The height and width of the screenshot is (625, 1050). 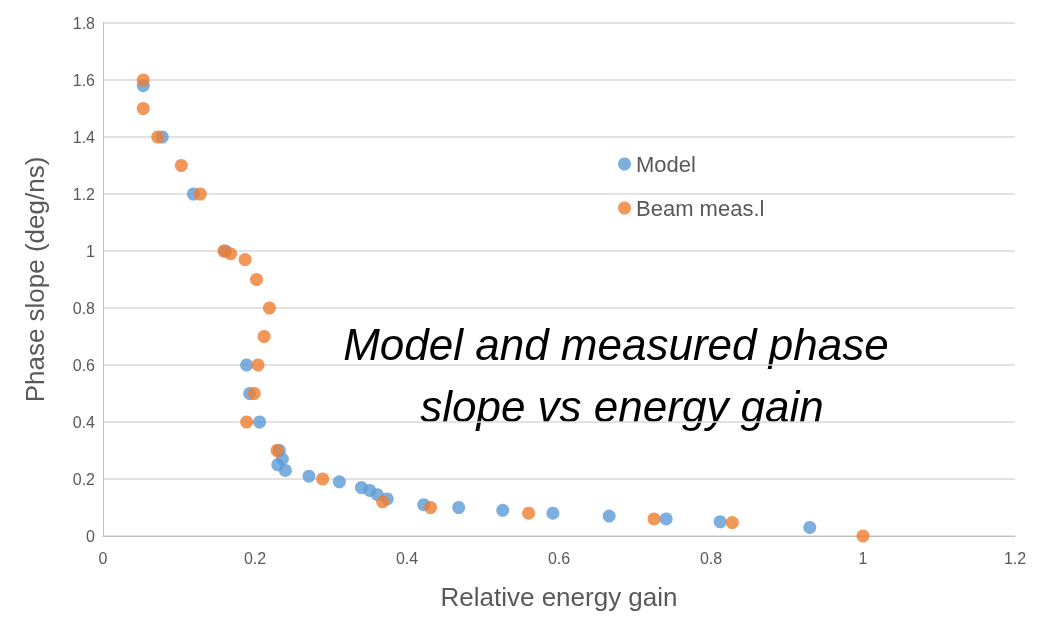 I want to click on x-tick-label: 1.2, so click(x=1015, y=558).